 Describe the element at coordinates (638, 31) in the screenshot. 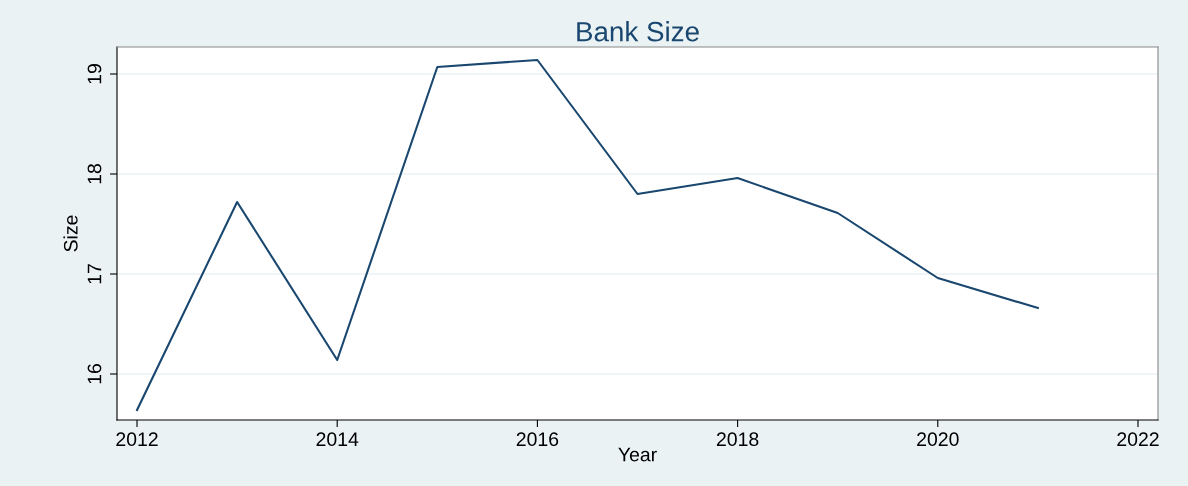

I see `chart-title: Bank Size` at that location.